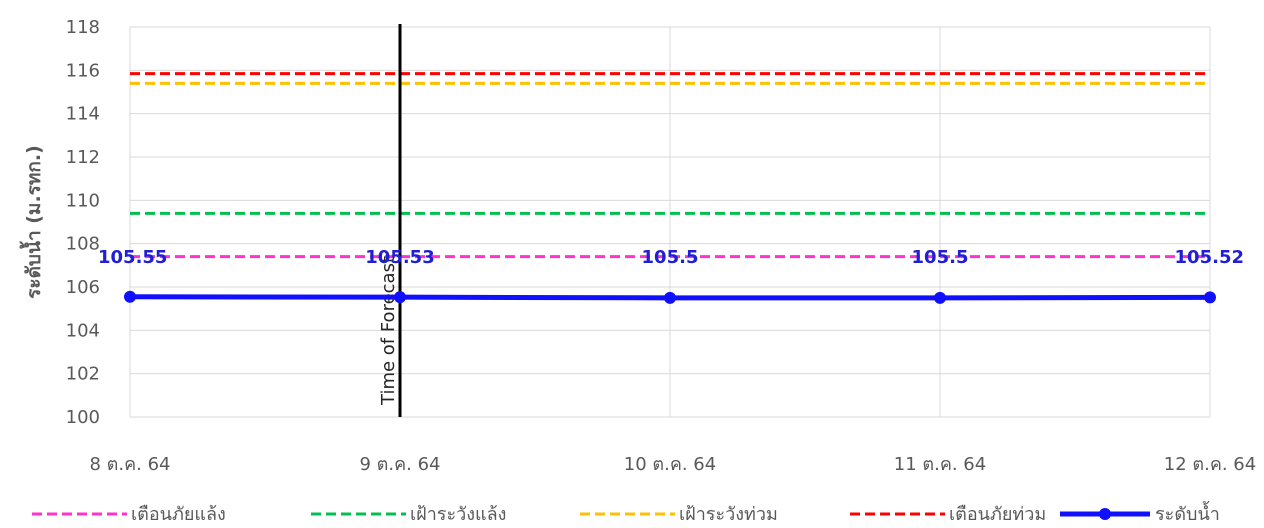 Image resolution: width=1264 pixels, height=528 pixels. What do you see at coordinates (83, 244) in the screenshot?
I see `y-tick-label: 108` at bounding box center [83, 244].